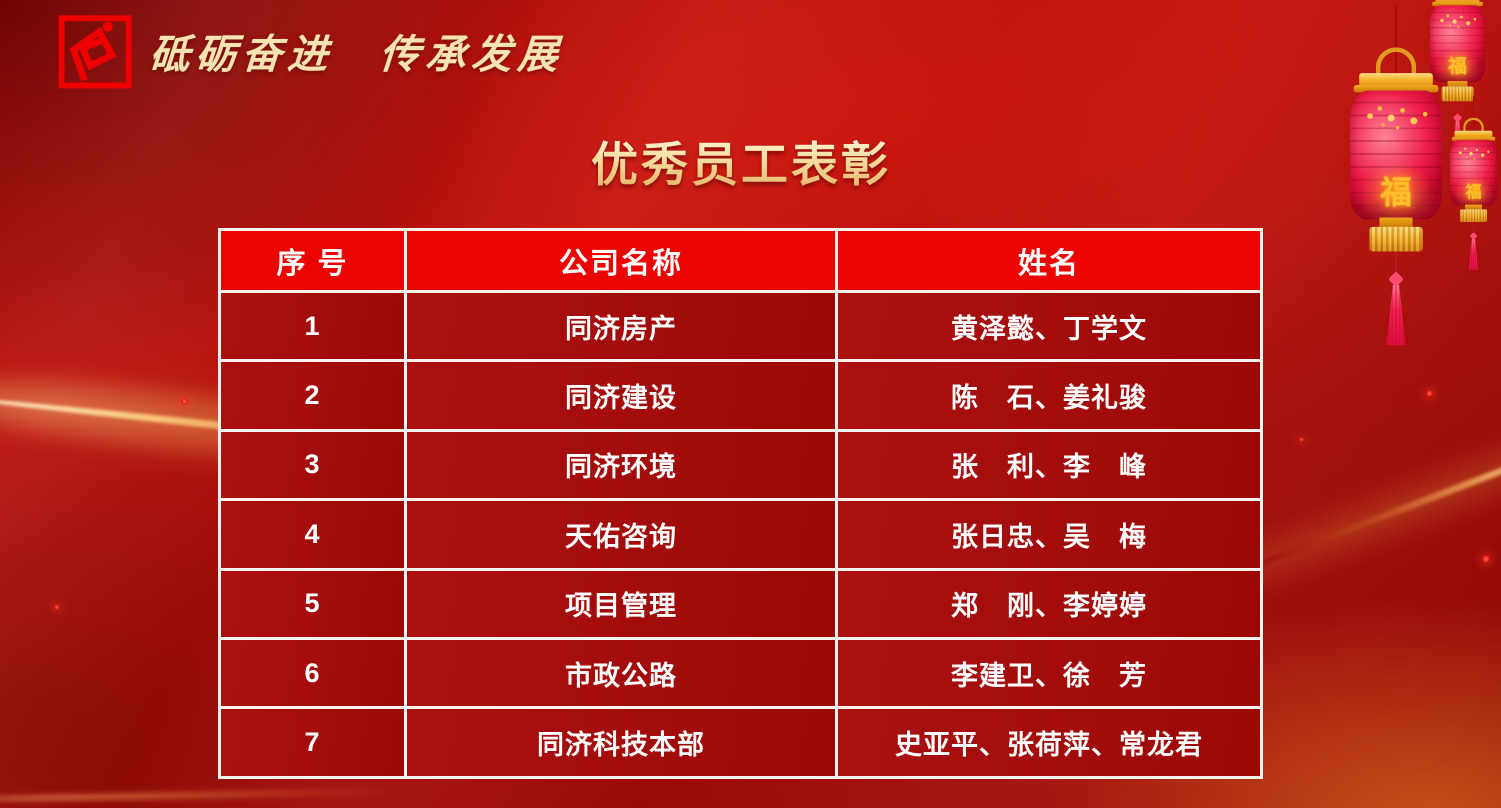 This screenshot has width=1501, height=808. What do you see at coordinates (1396, 39) in the screenshot?
I see `lantern-wire` at bounding box center [1396, 39].